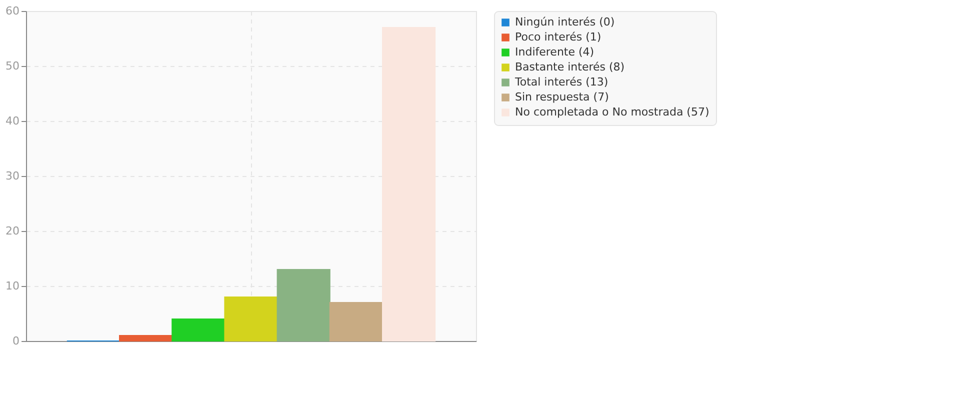 The image size is (960, 420). Describe the element at coordinates (13, 231) in the screenshot. I see `y-tick-label: 20` at that location.